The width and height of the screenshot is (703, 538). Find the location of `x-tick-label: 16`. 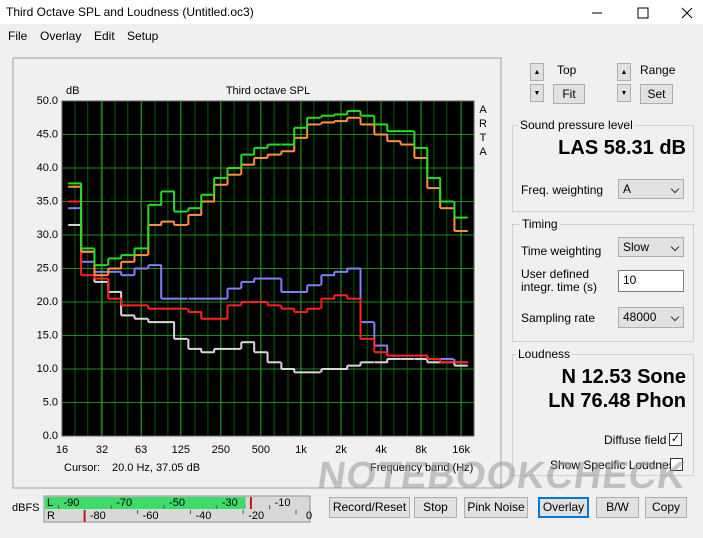

x-tick-label: 16 is located at coordinates (62, 450).